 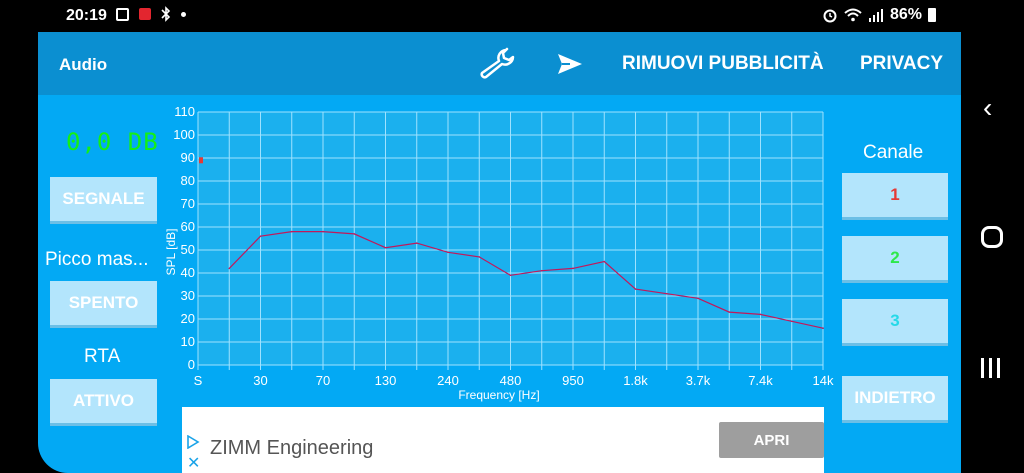 What do you see at coordinates (893, 152) in the screenshot?
I see `channel-label: Canale` at bounding box center [893, 152].